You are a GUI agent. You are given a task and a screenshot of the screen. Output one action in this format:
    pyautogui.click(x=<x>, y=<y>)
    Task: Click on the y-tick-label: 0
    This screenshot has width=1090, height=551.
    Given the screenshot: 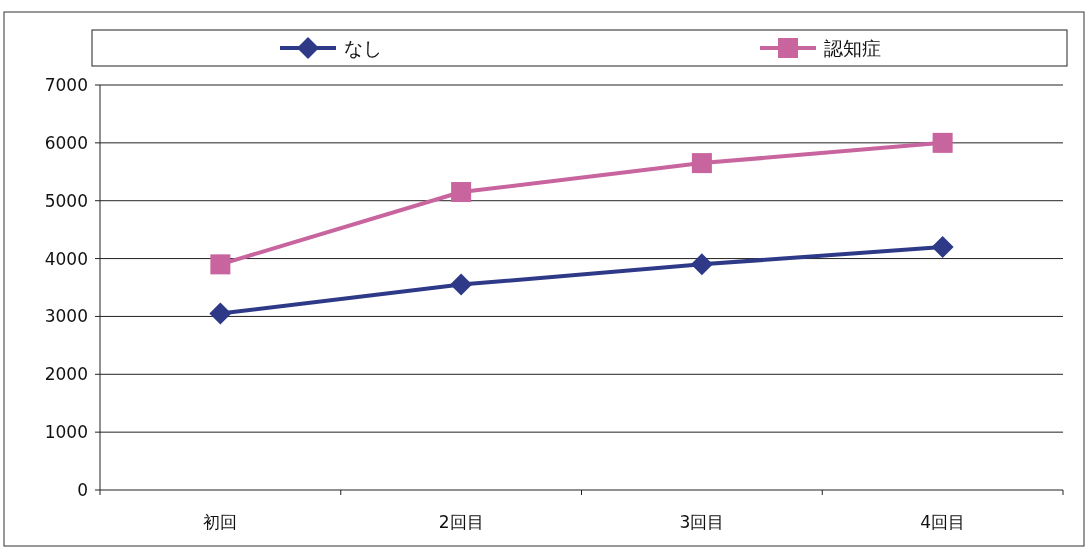 What is the action you would take?
    pyautogui.click(x=82, y=490)
    